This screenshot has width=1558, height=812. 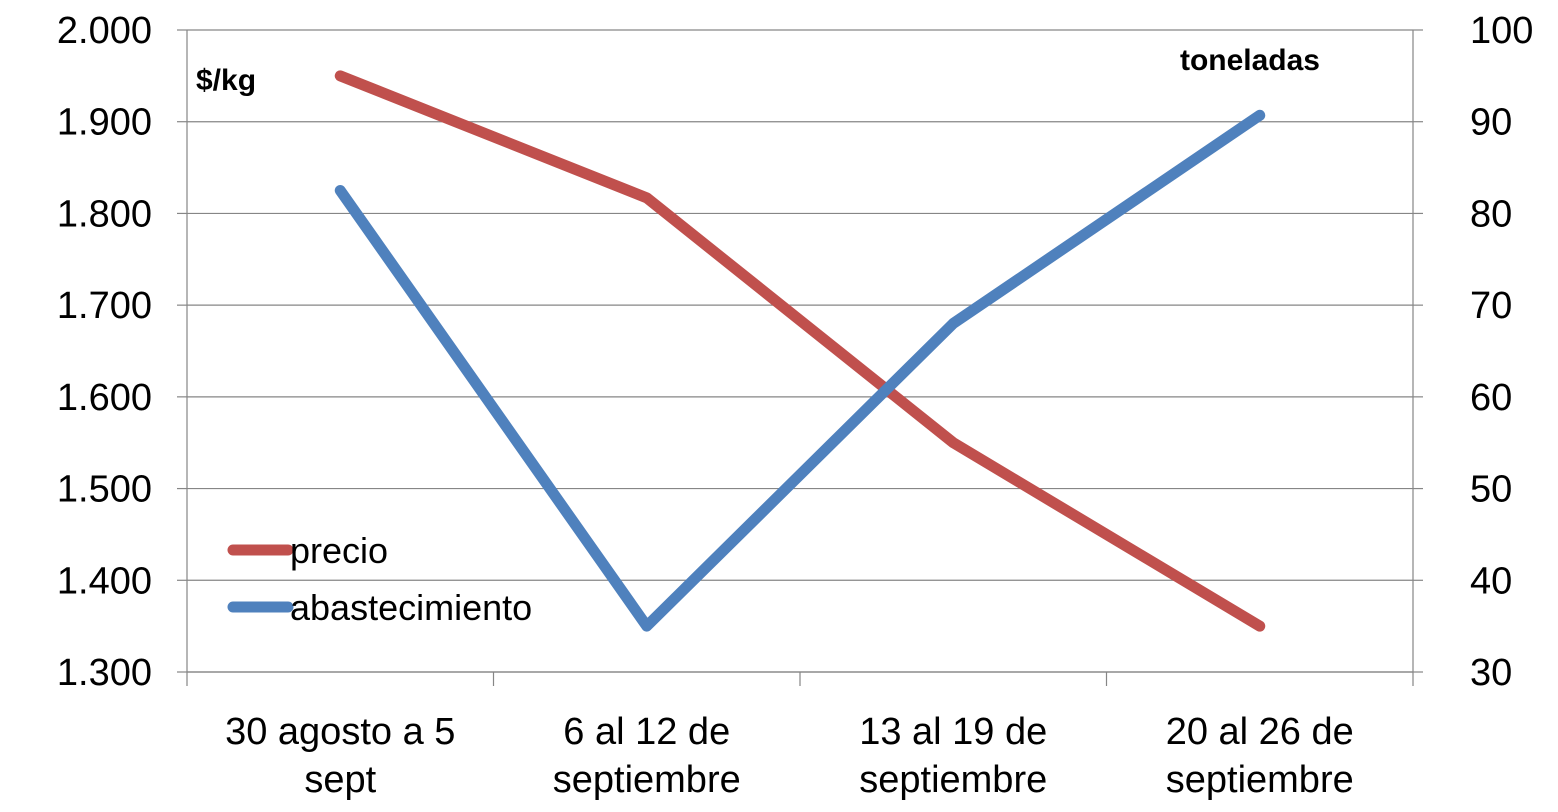 I want to click on category-label: 30 agosto a 5 sept, so click(x=340, y=756).